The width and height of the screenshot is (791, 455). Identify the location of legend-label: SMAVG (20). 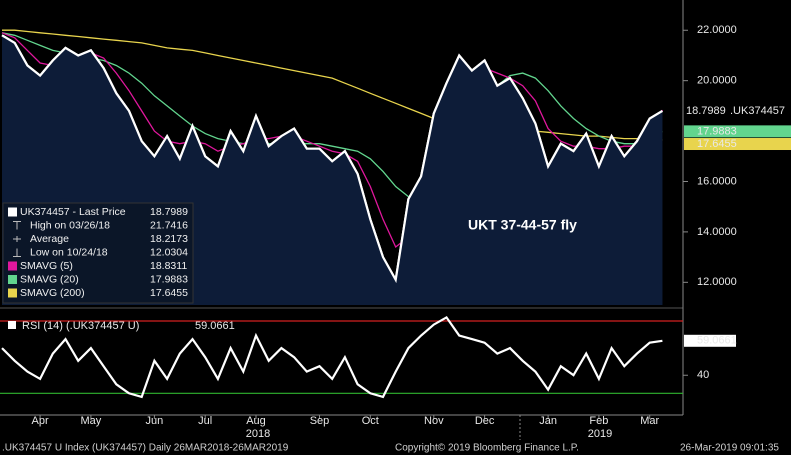
(49, 279).